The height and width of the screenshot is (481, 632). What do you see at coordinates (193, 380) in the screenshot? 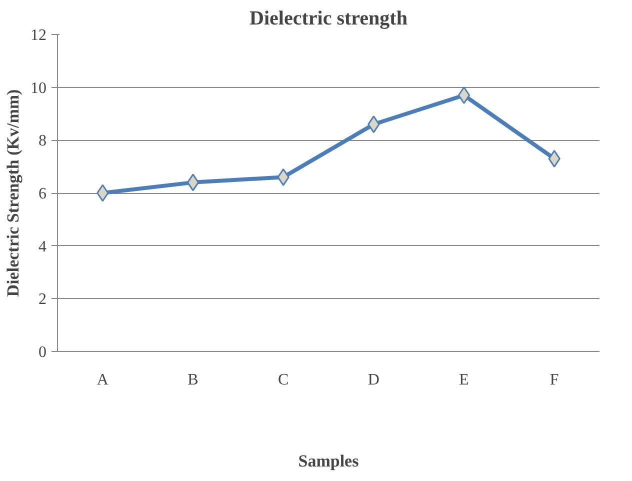
I see `x-tick-label: B` at bounding box center [193, 380].